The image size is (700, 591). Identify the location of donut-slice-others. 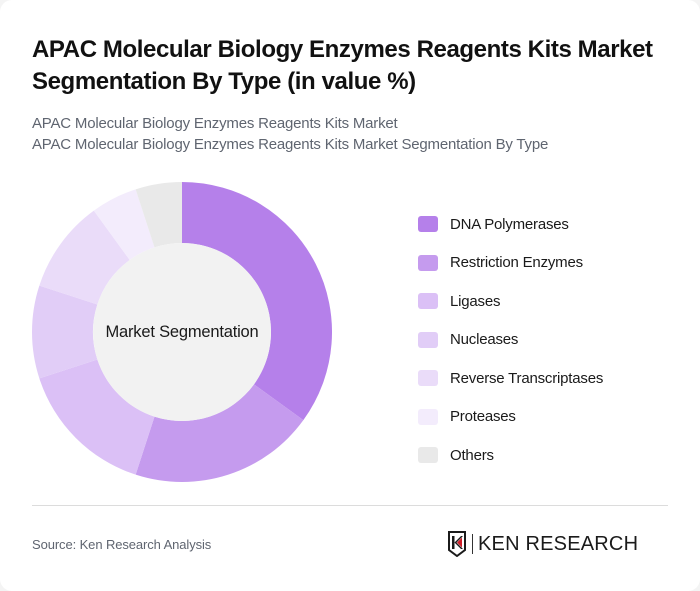
(158, 215).